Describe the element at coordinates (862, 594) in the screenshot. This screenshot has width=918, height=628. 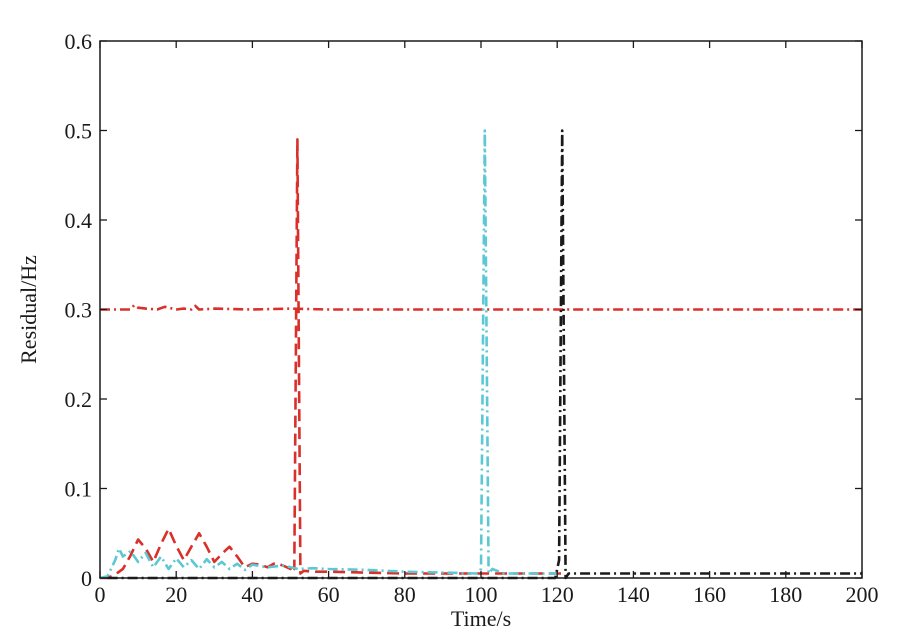
I see `x-tick-label: 200` at that location.